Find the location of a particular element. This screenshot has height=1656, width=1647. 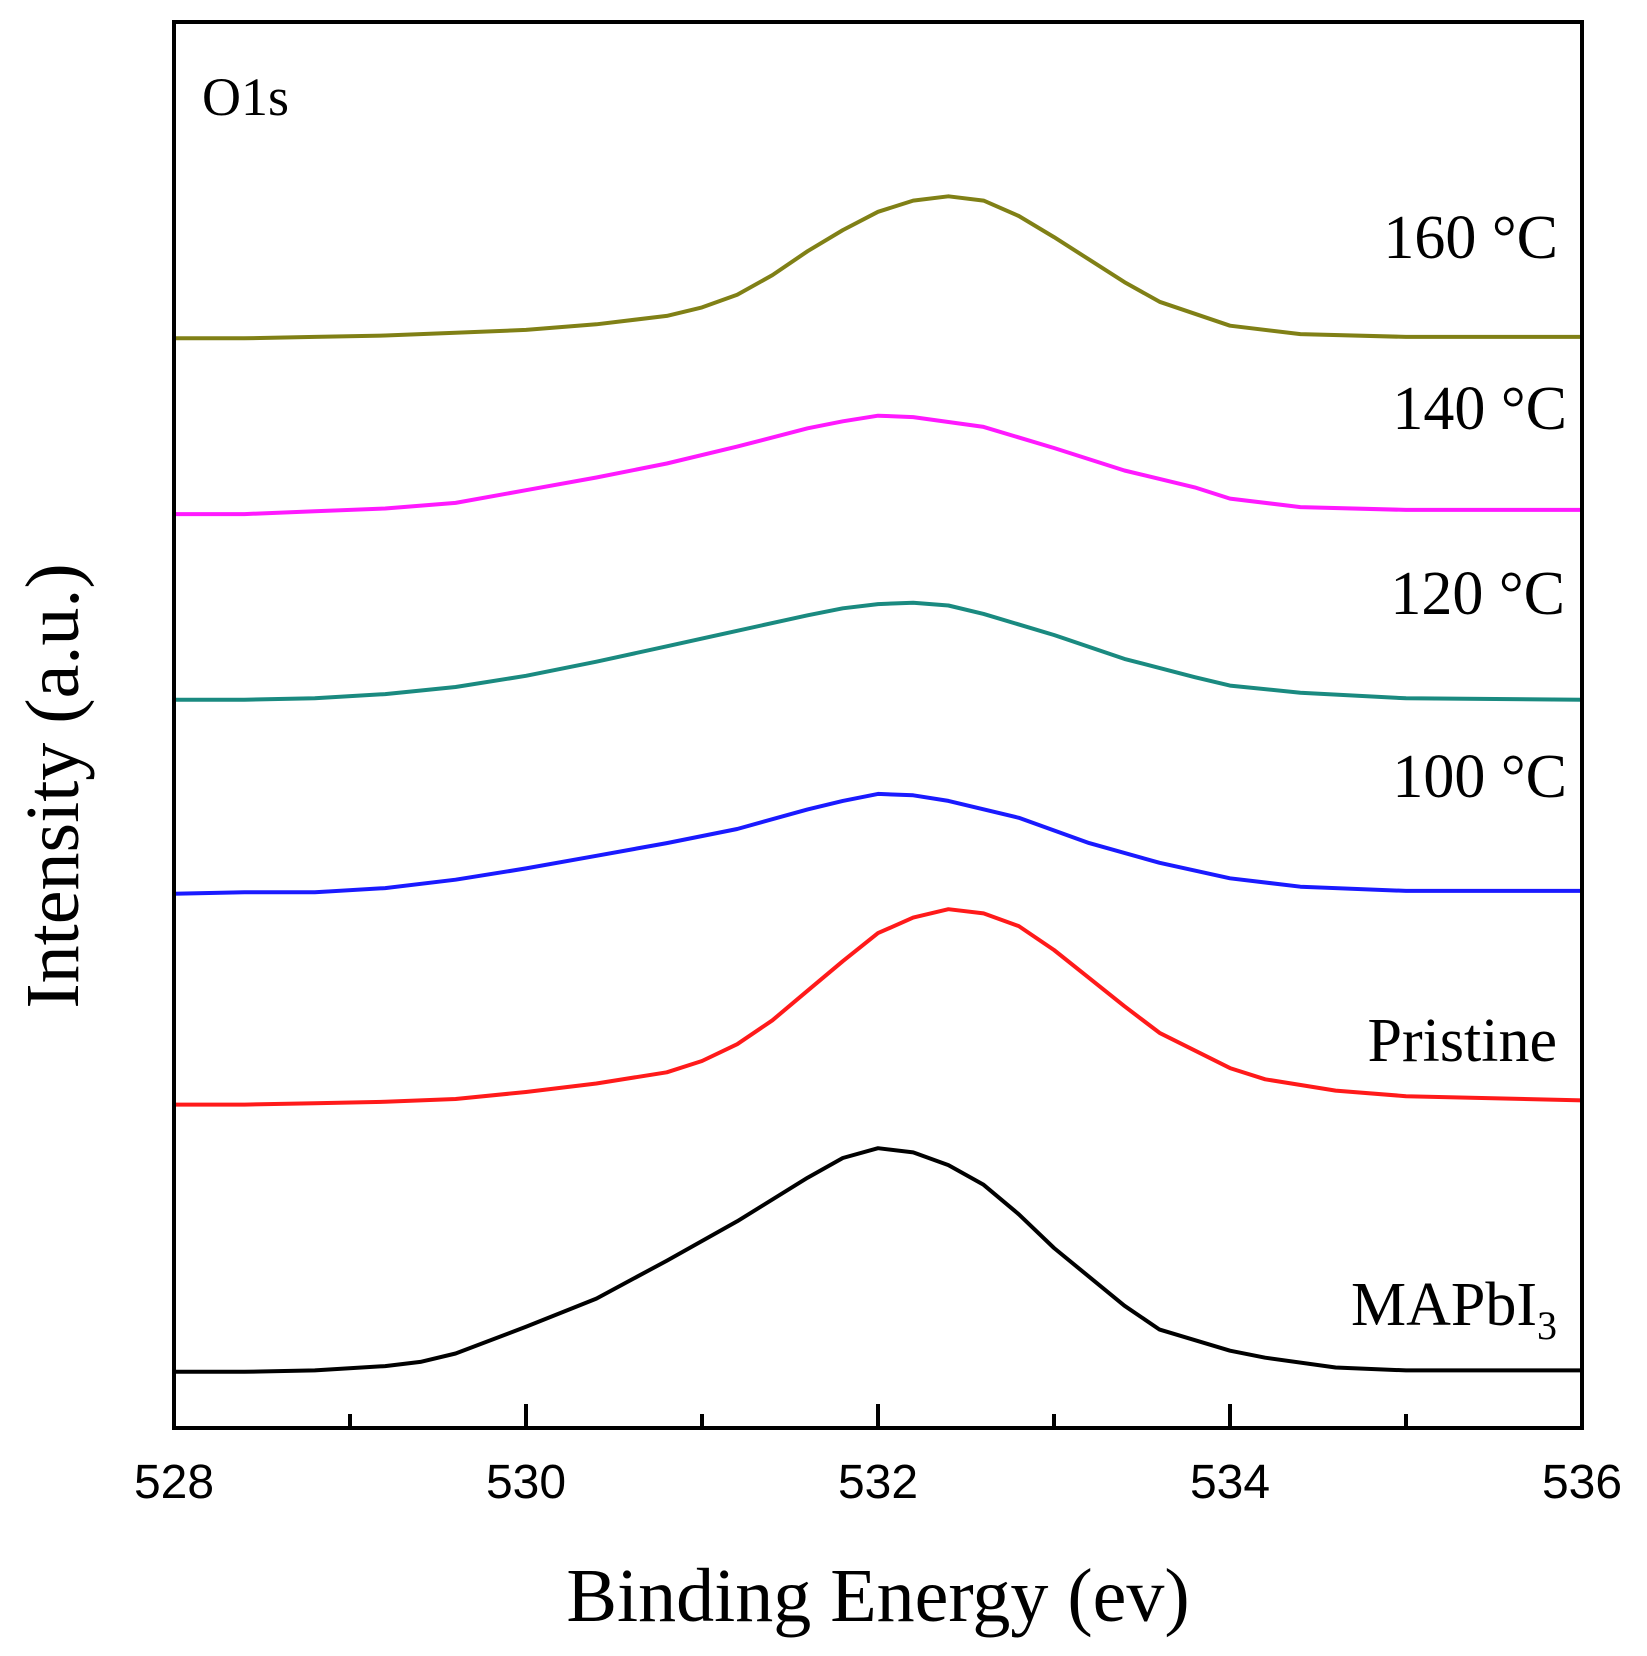

series-label-100c: 100 °C is located at coordinates (1479, 777).